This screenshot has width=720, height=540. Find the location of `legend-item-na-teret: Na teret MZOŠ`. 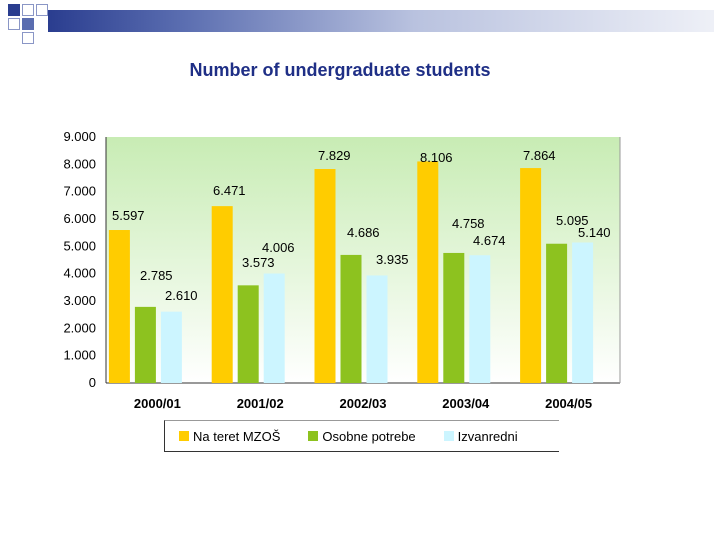

legend-item-na-teret: Na teret MZOŠ is located at coordinates (229, 436).